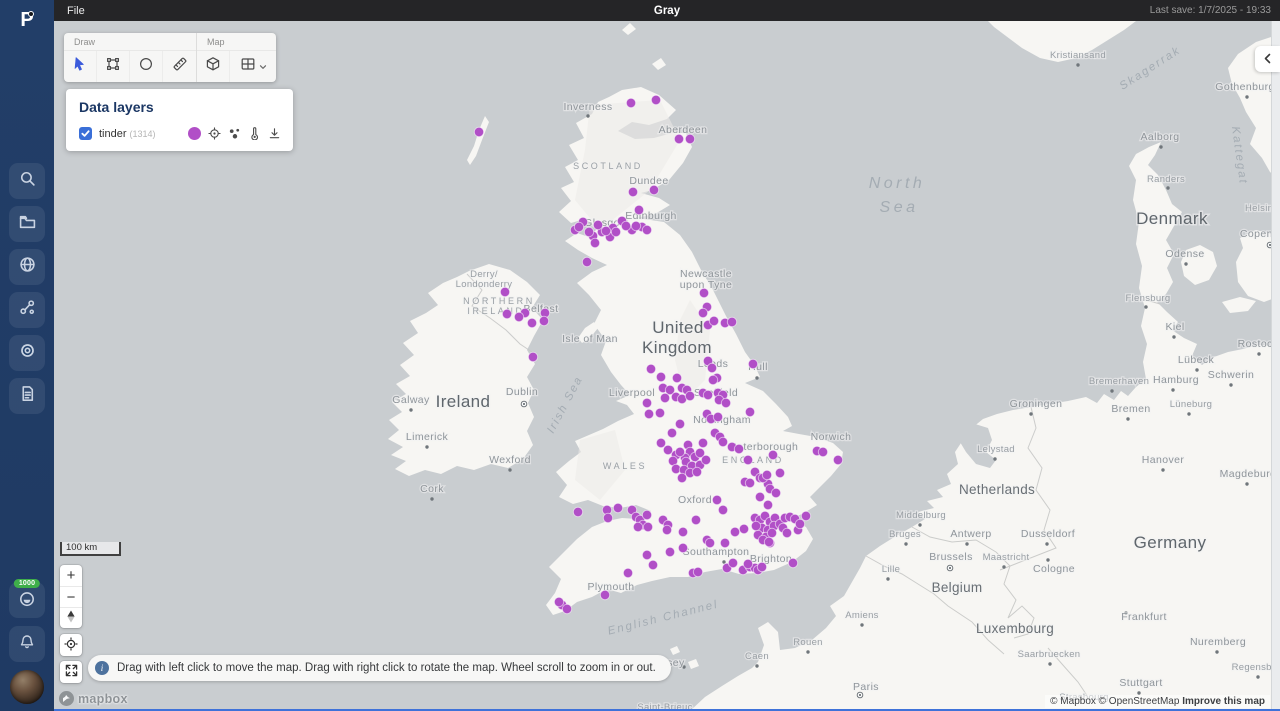  What do you see at coordinates (213, 66) in the screenshot?
I see `map-3d-button` at bounding box center [213, 66].